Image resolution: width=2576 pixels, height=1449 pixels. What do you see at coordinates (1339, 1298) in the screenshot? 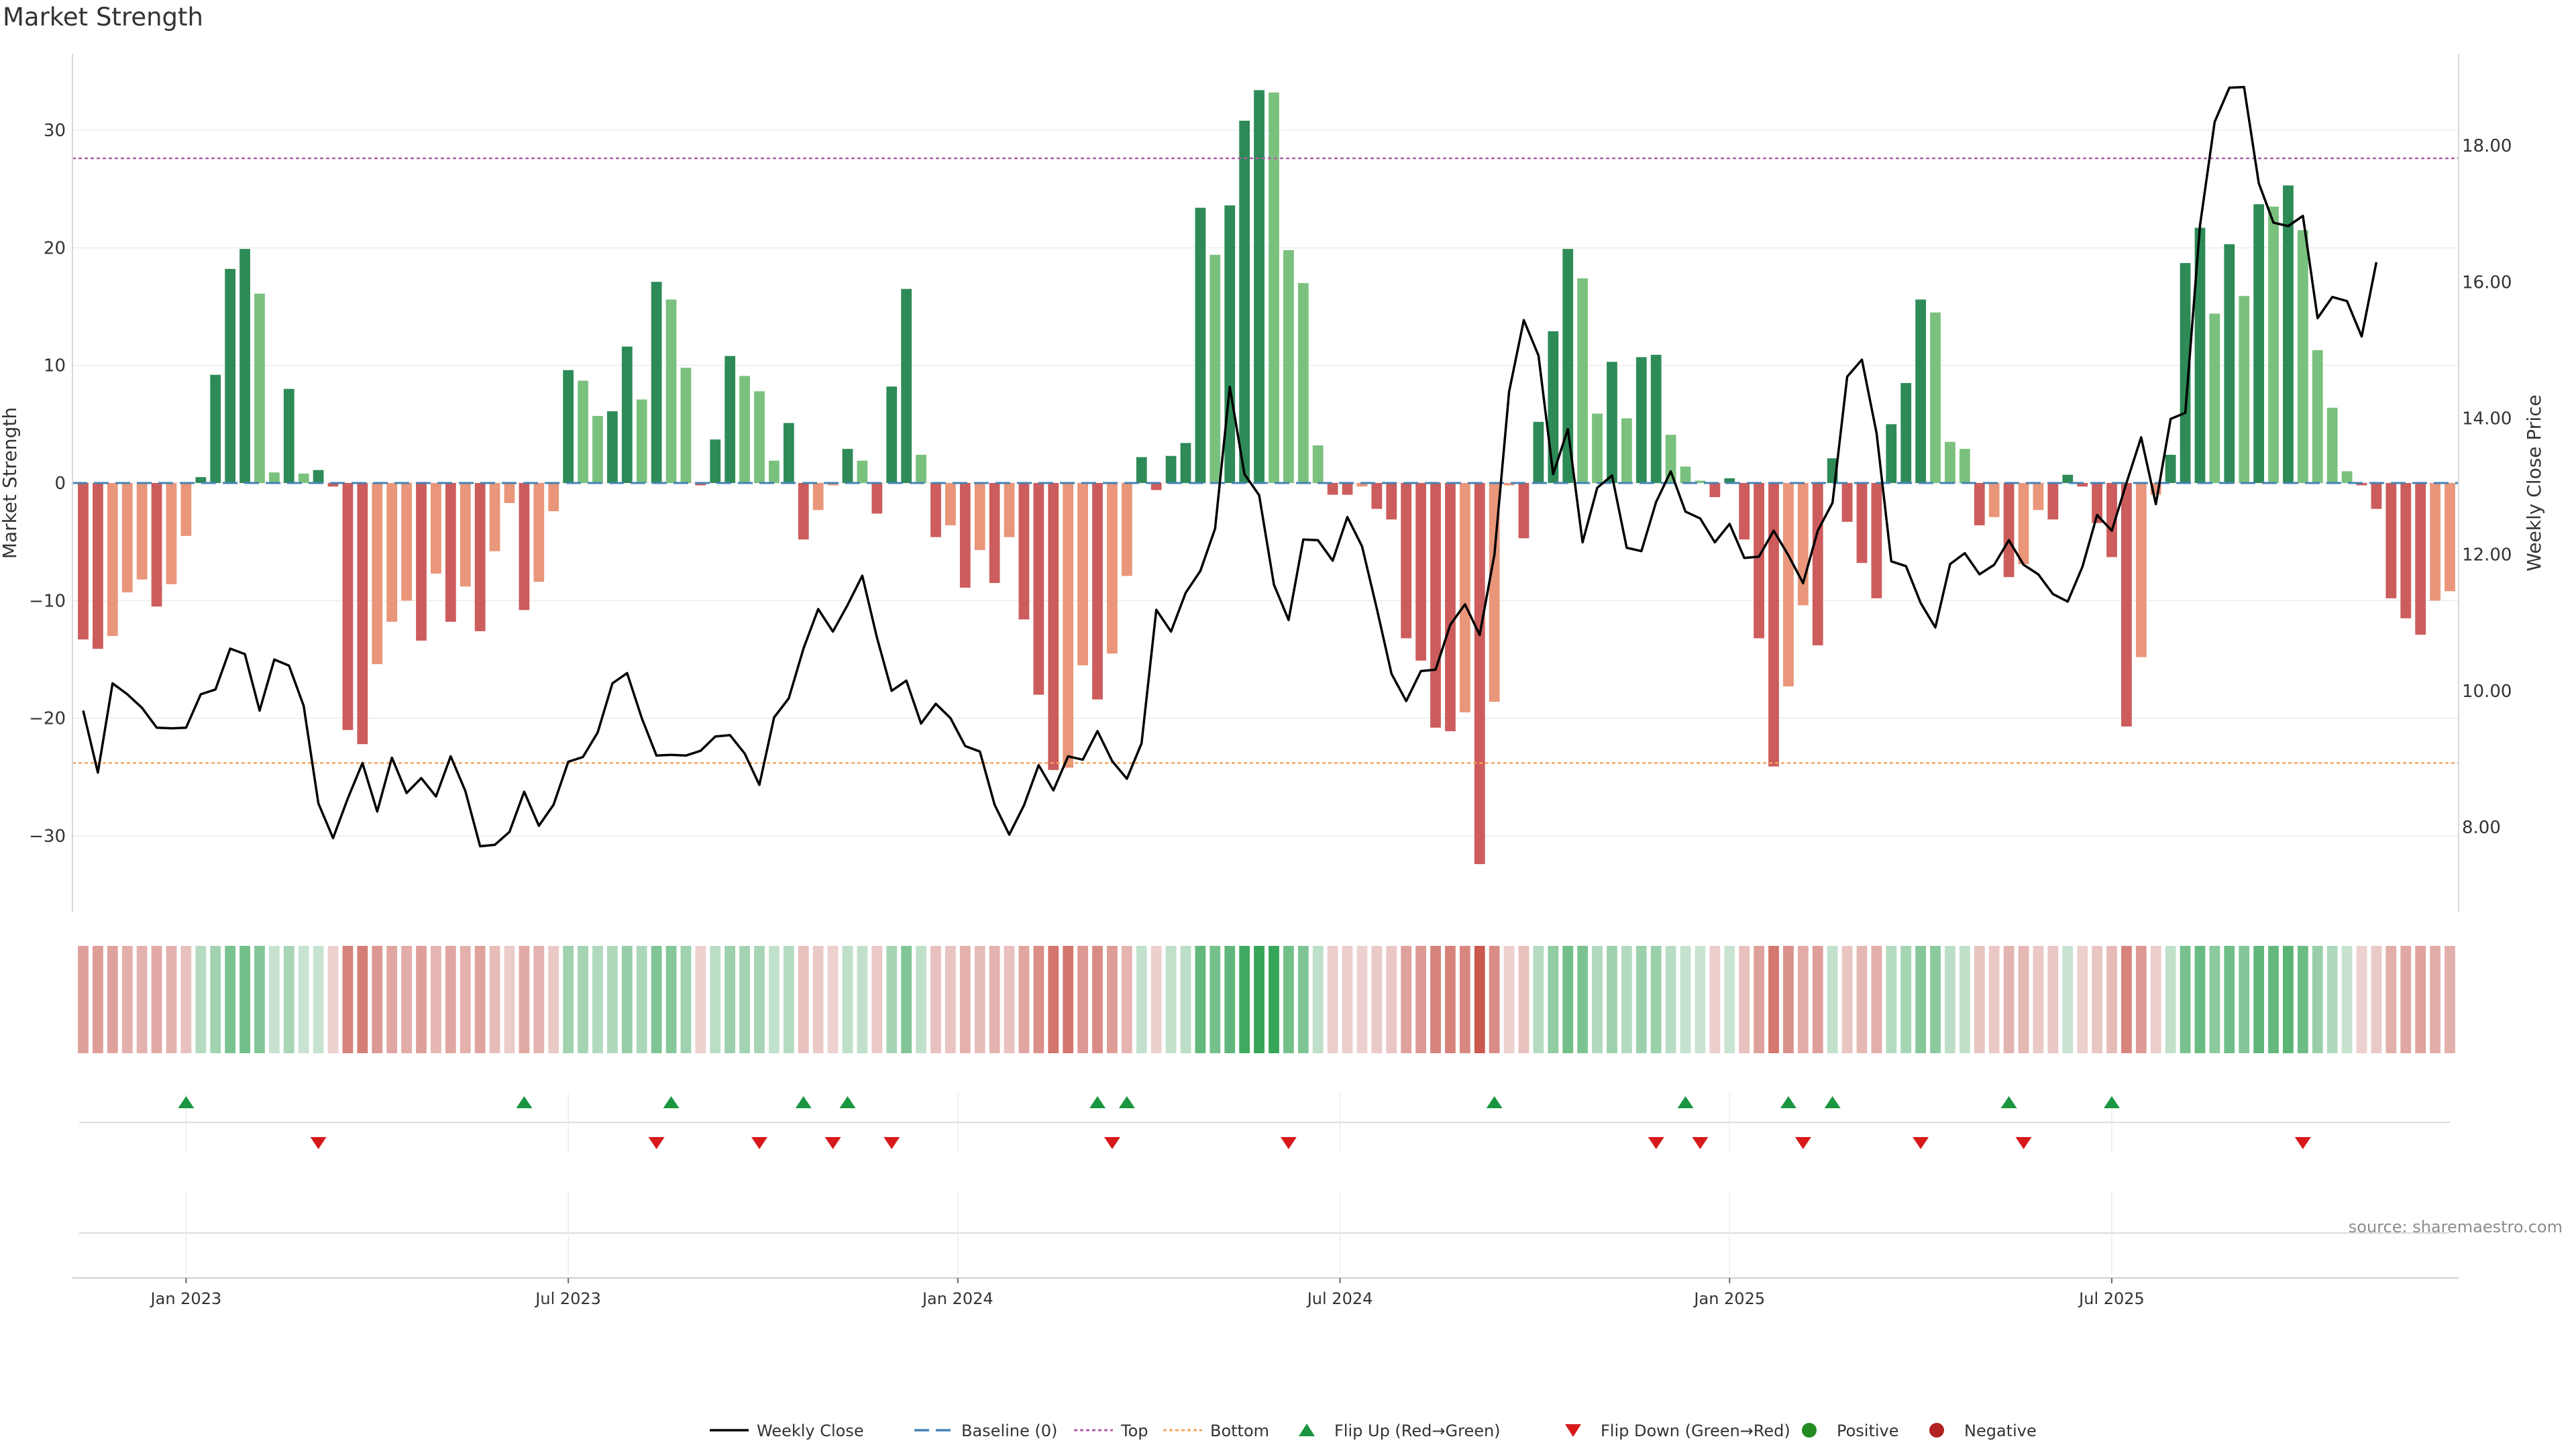
I see `x-tick-label: Jul 2024` at bounding box center [1339, 1298].